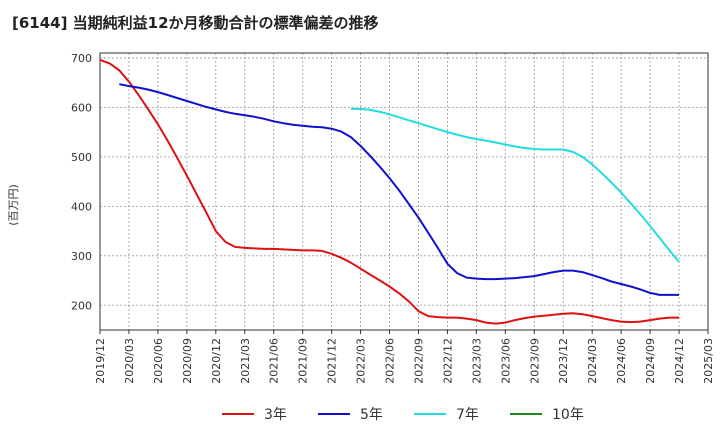 This screenshot has height=440, width=720. I want to click on legend-layer: 3年 5年 7年 10年, so click(403, 415).